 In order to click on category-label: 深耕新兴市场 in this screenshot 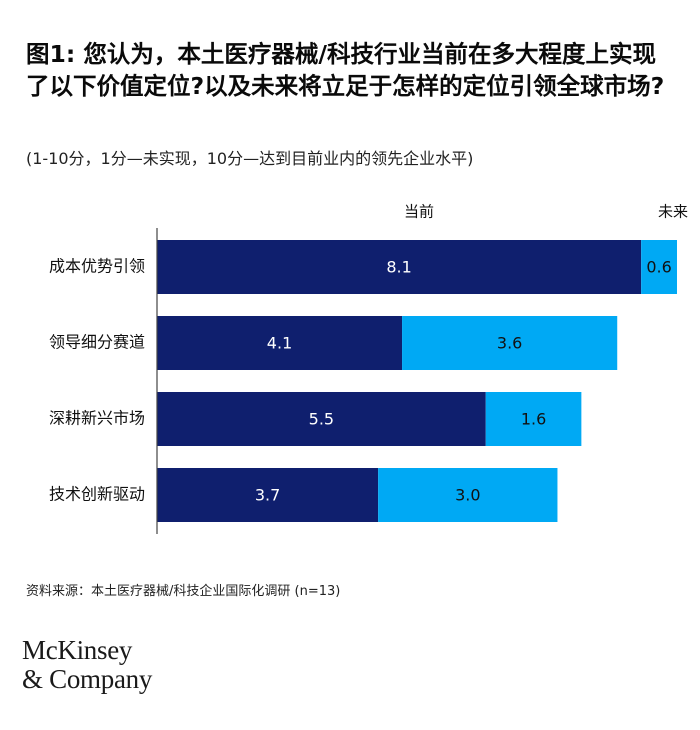, I will do `click(97, 418)`.